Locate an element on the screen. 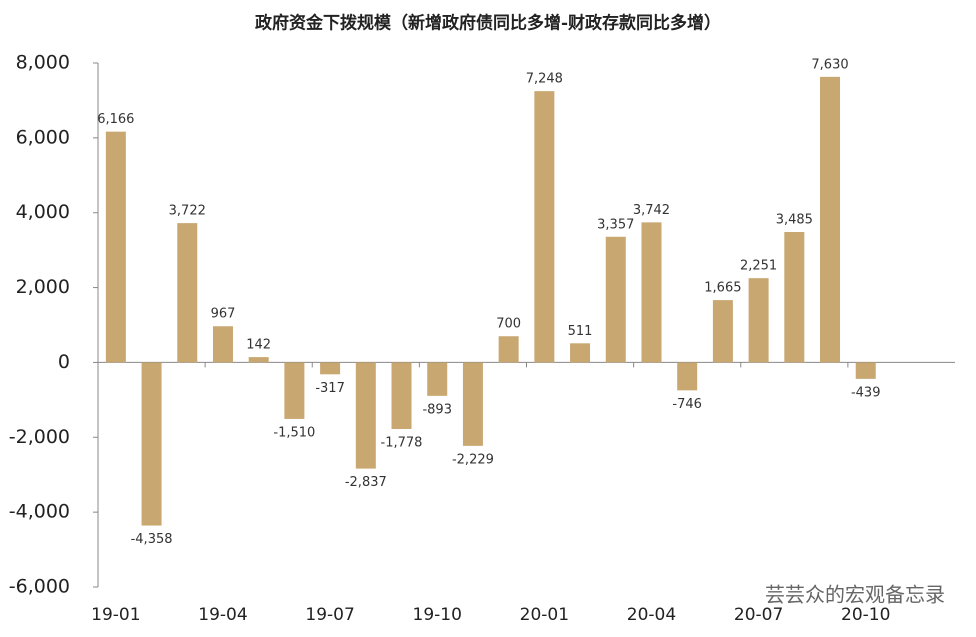  x-tick-label: 19-07 is located at coordinates (329, 615).